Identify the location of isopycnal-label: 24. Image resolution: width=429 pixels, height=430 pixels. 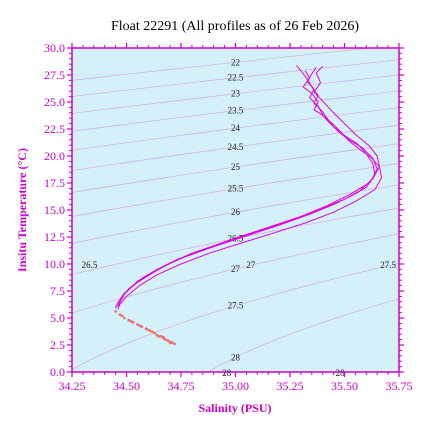
(236, 128).